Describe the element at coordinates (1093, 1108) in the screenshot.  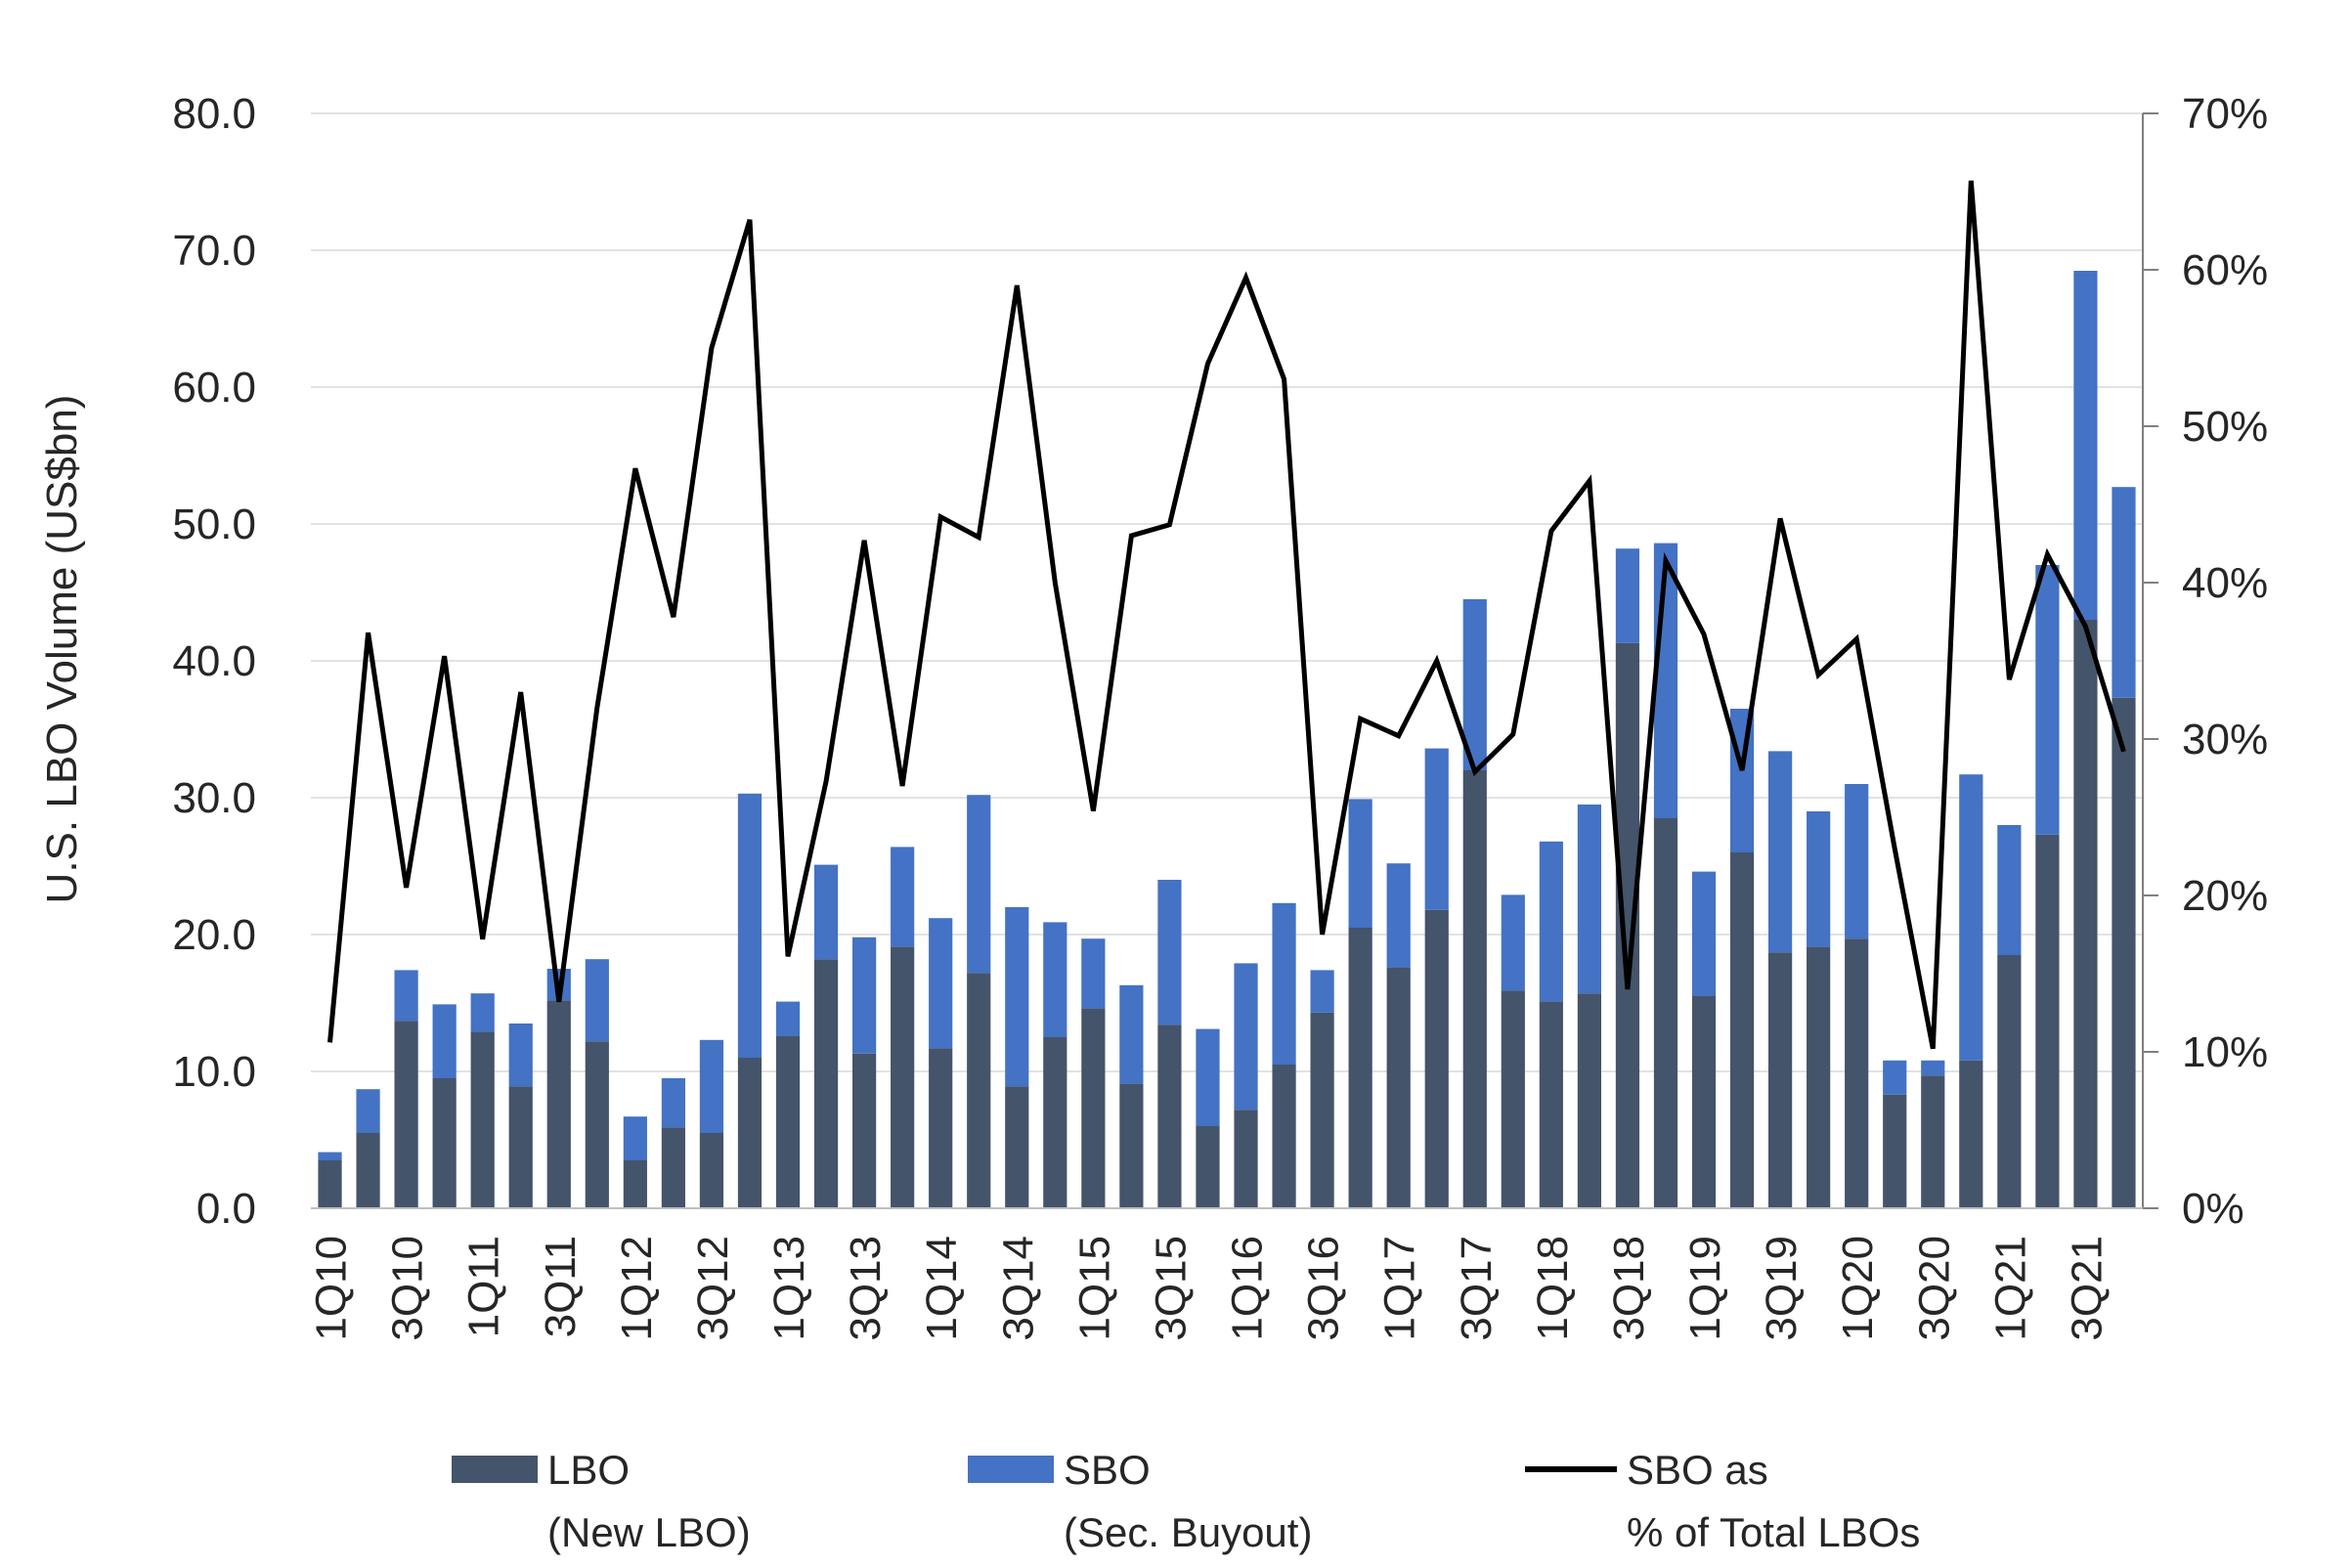
I see `bar-lbo-1Q15` at that location.